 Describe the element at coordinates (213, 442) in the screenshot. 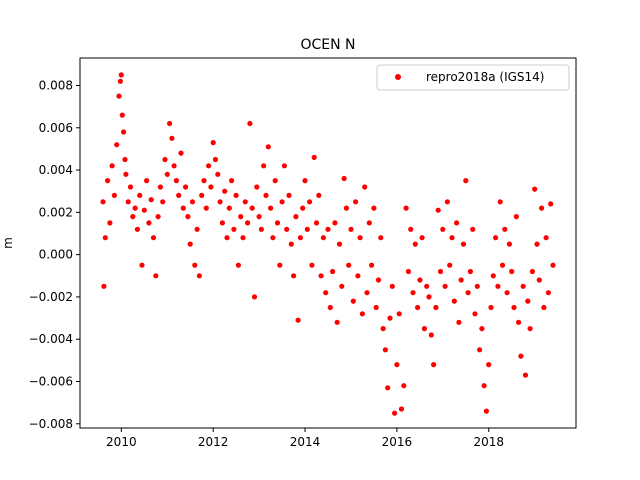

I see `x-tick-label: 2012` at that location.